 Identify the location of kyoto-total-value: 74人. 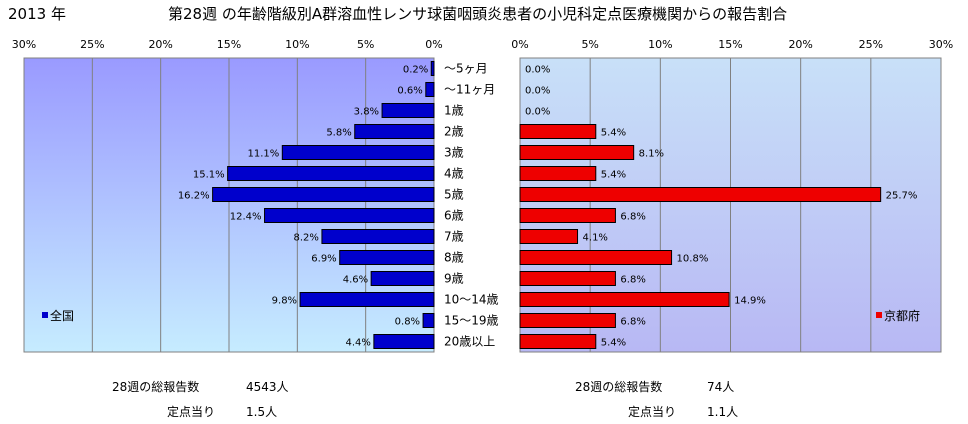
(721, 387).